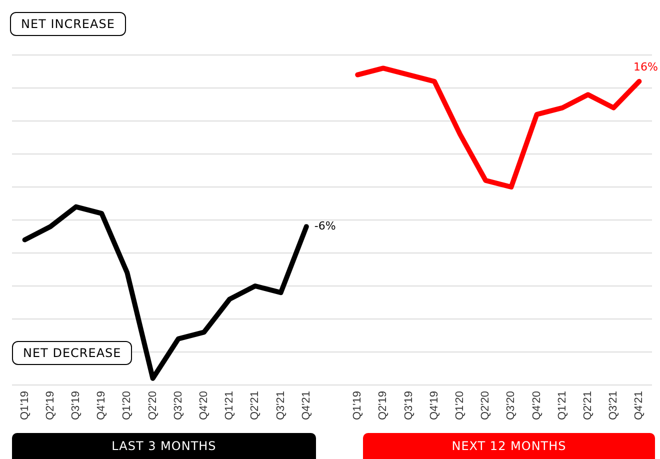 The width and height of the screenshot is (660, 459). Describe the element at coordinates (325, 225) in the screenshot. I see `data-label: -6%` at that location.